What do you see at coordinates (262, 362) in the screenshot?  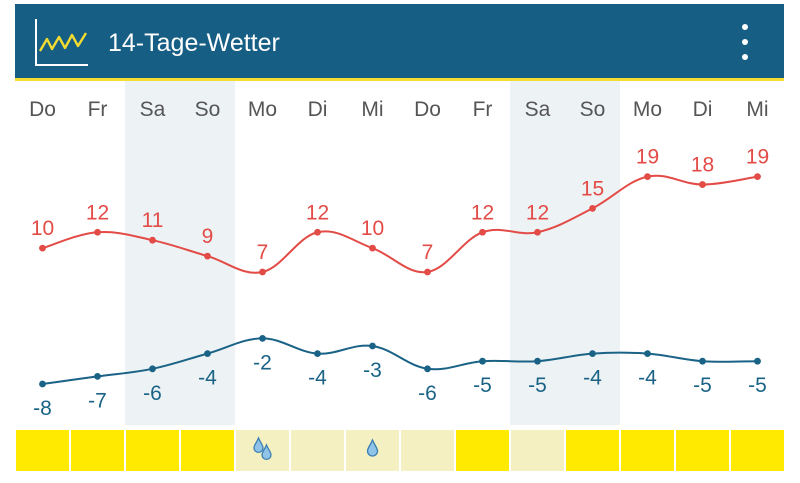 I see `min-temp-data-label: -2` at bounding box center [262, 362].